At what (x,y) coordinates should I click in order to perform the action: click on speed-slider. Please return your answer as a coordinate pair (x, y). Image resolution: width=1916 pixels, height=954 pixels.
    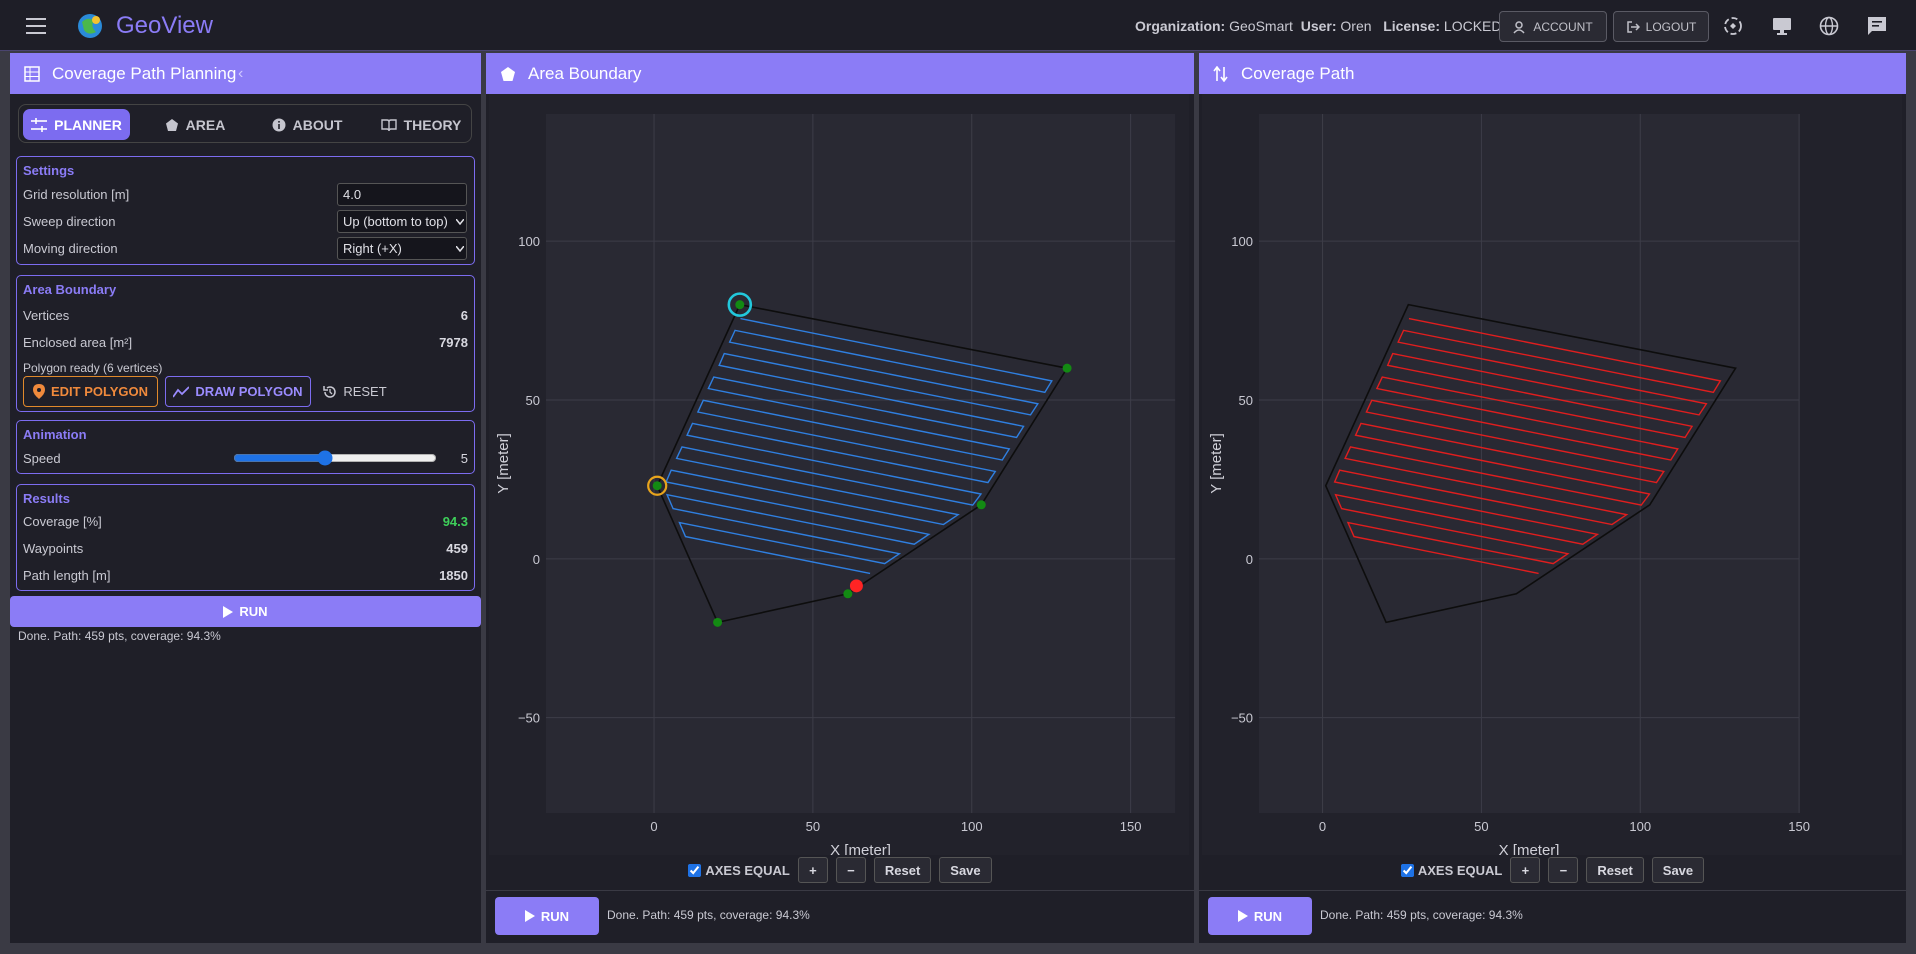
    Looking at the image, I should click on (335, 458).